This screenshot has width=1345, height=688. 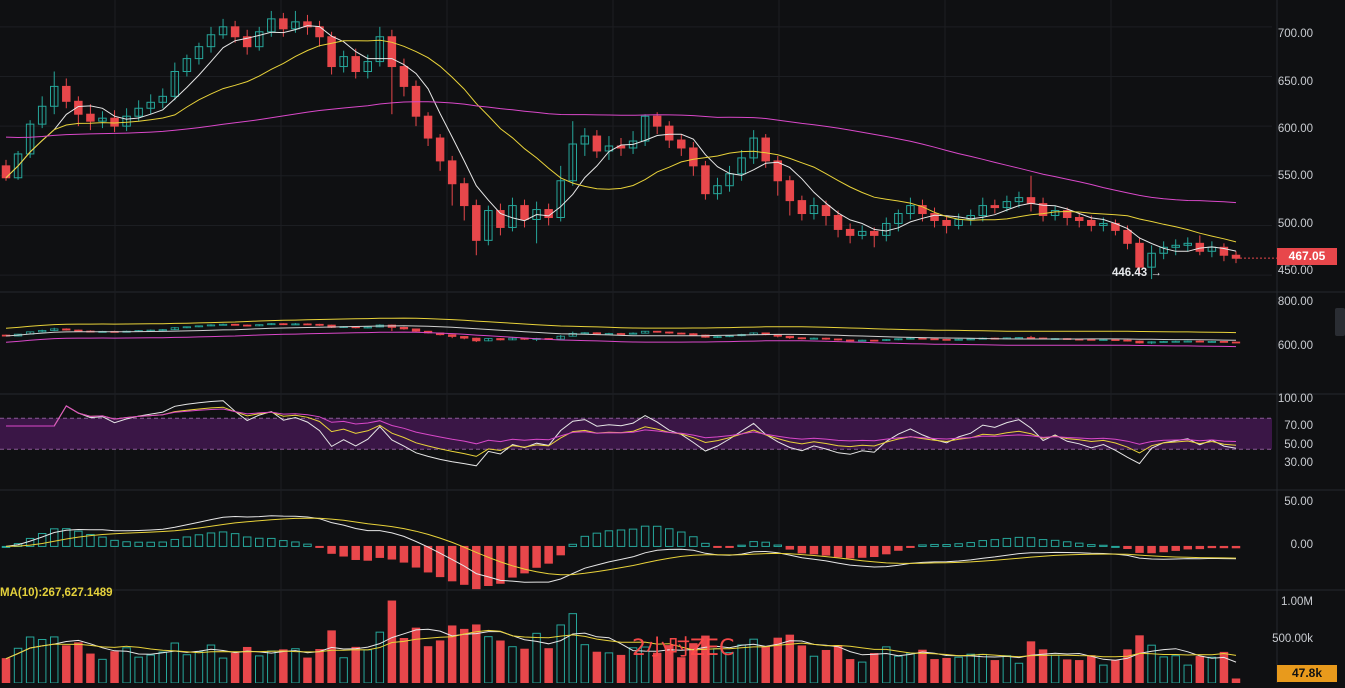 What do you see at coordinates (1295, 34) in the screenshot?
I see `ytick-700: 700.00` at bounding box center [1295, 34].